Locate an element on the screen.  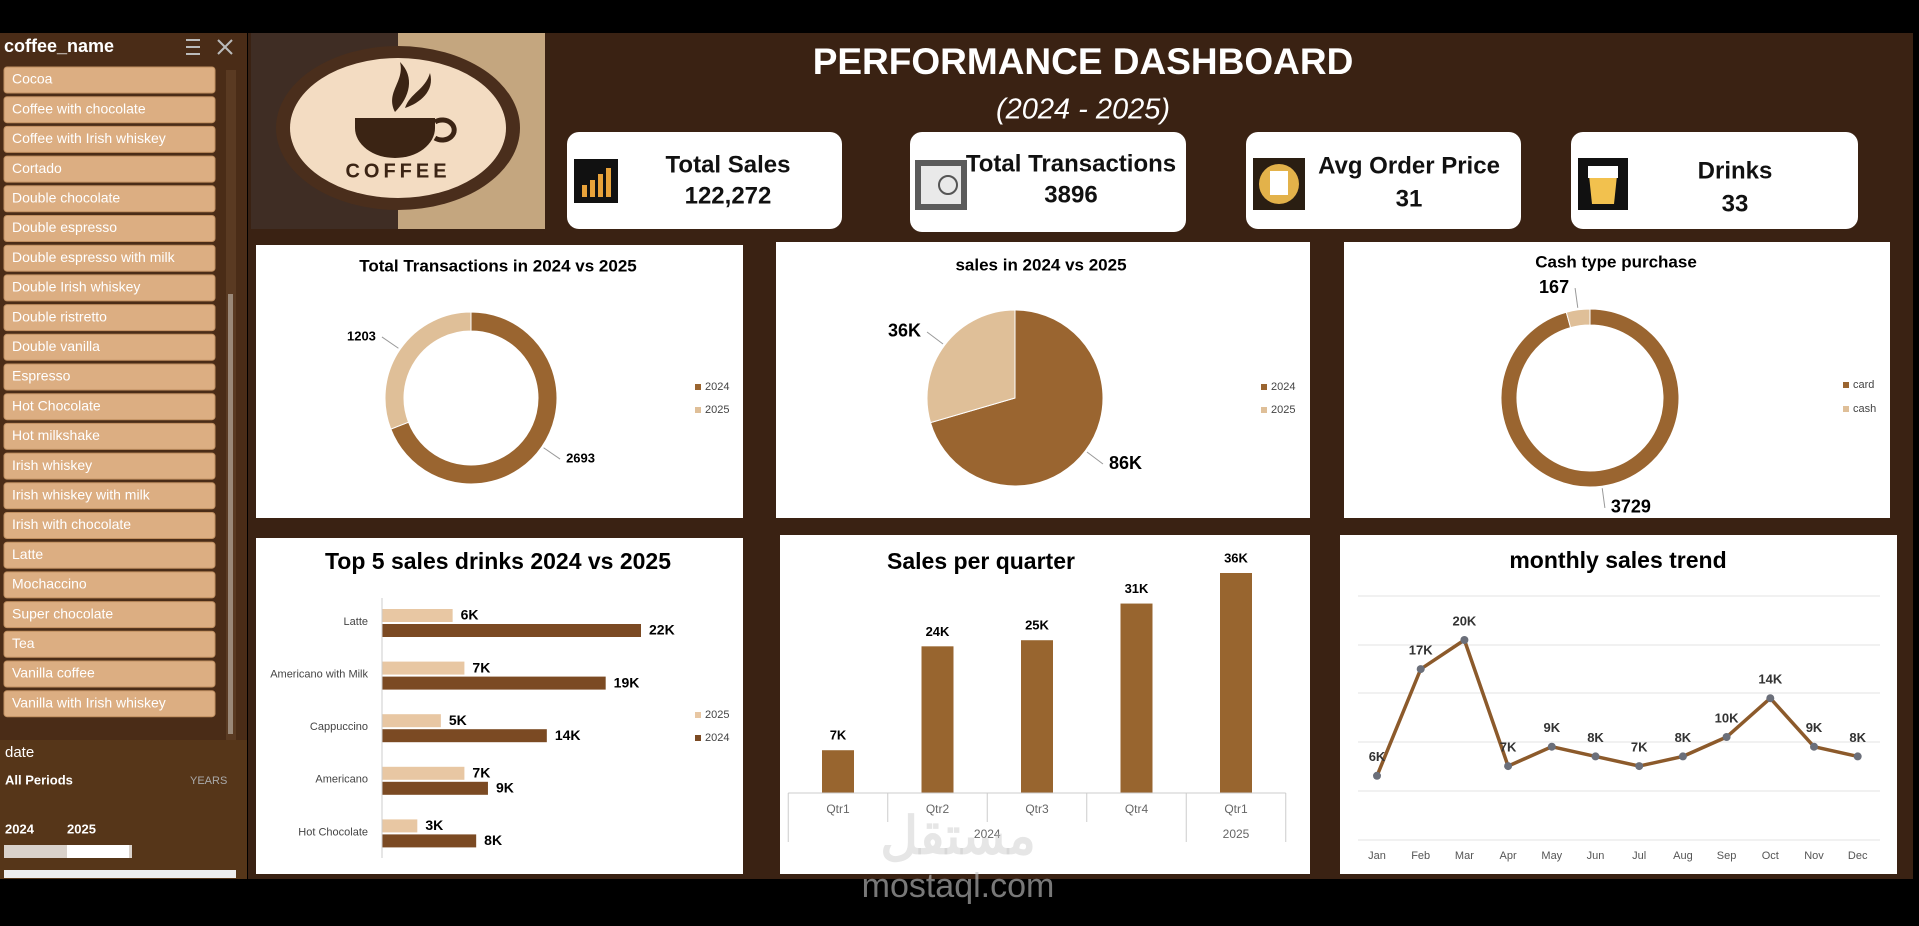
kpi-label: Drinks is located at coordinates (1735, 170).